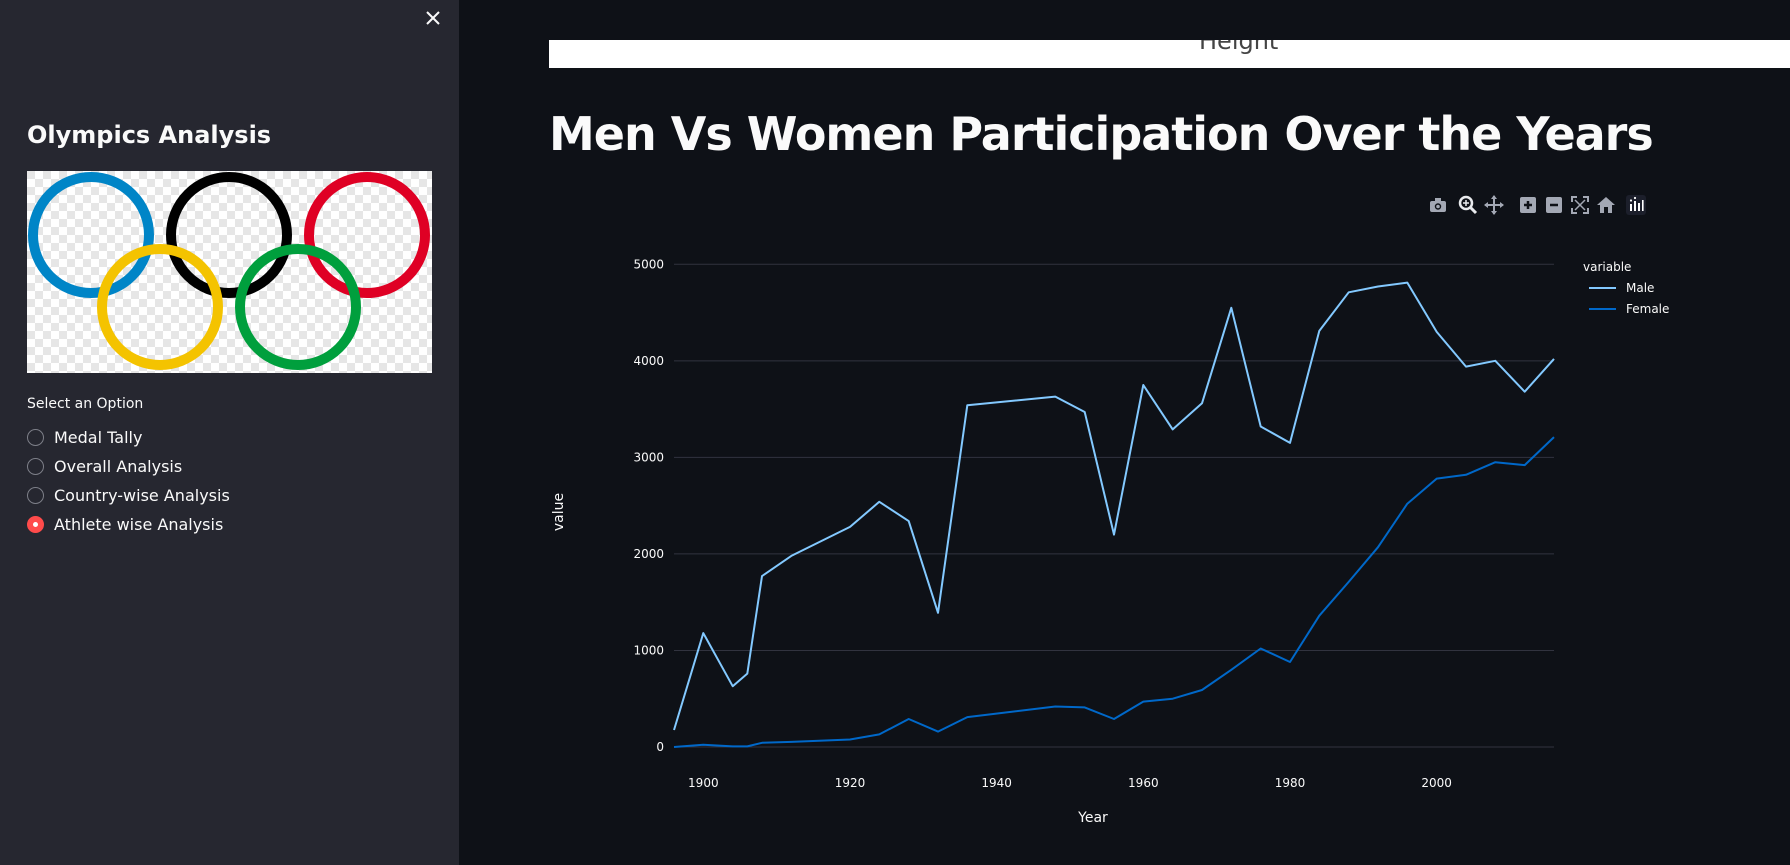 The image size is (1790, 865). Describe the element at coordinates (35, 524) in the screenshot. I see `radio-circle-selected` at that location.